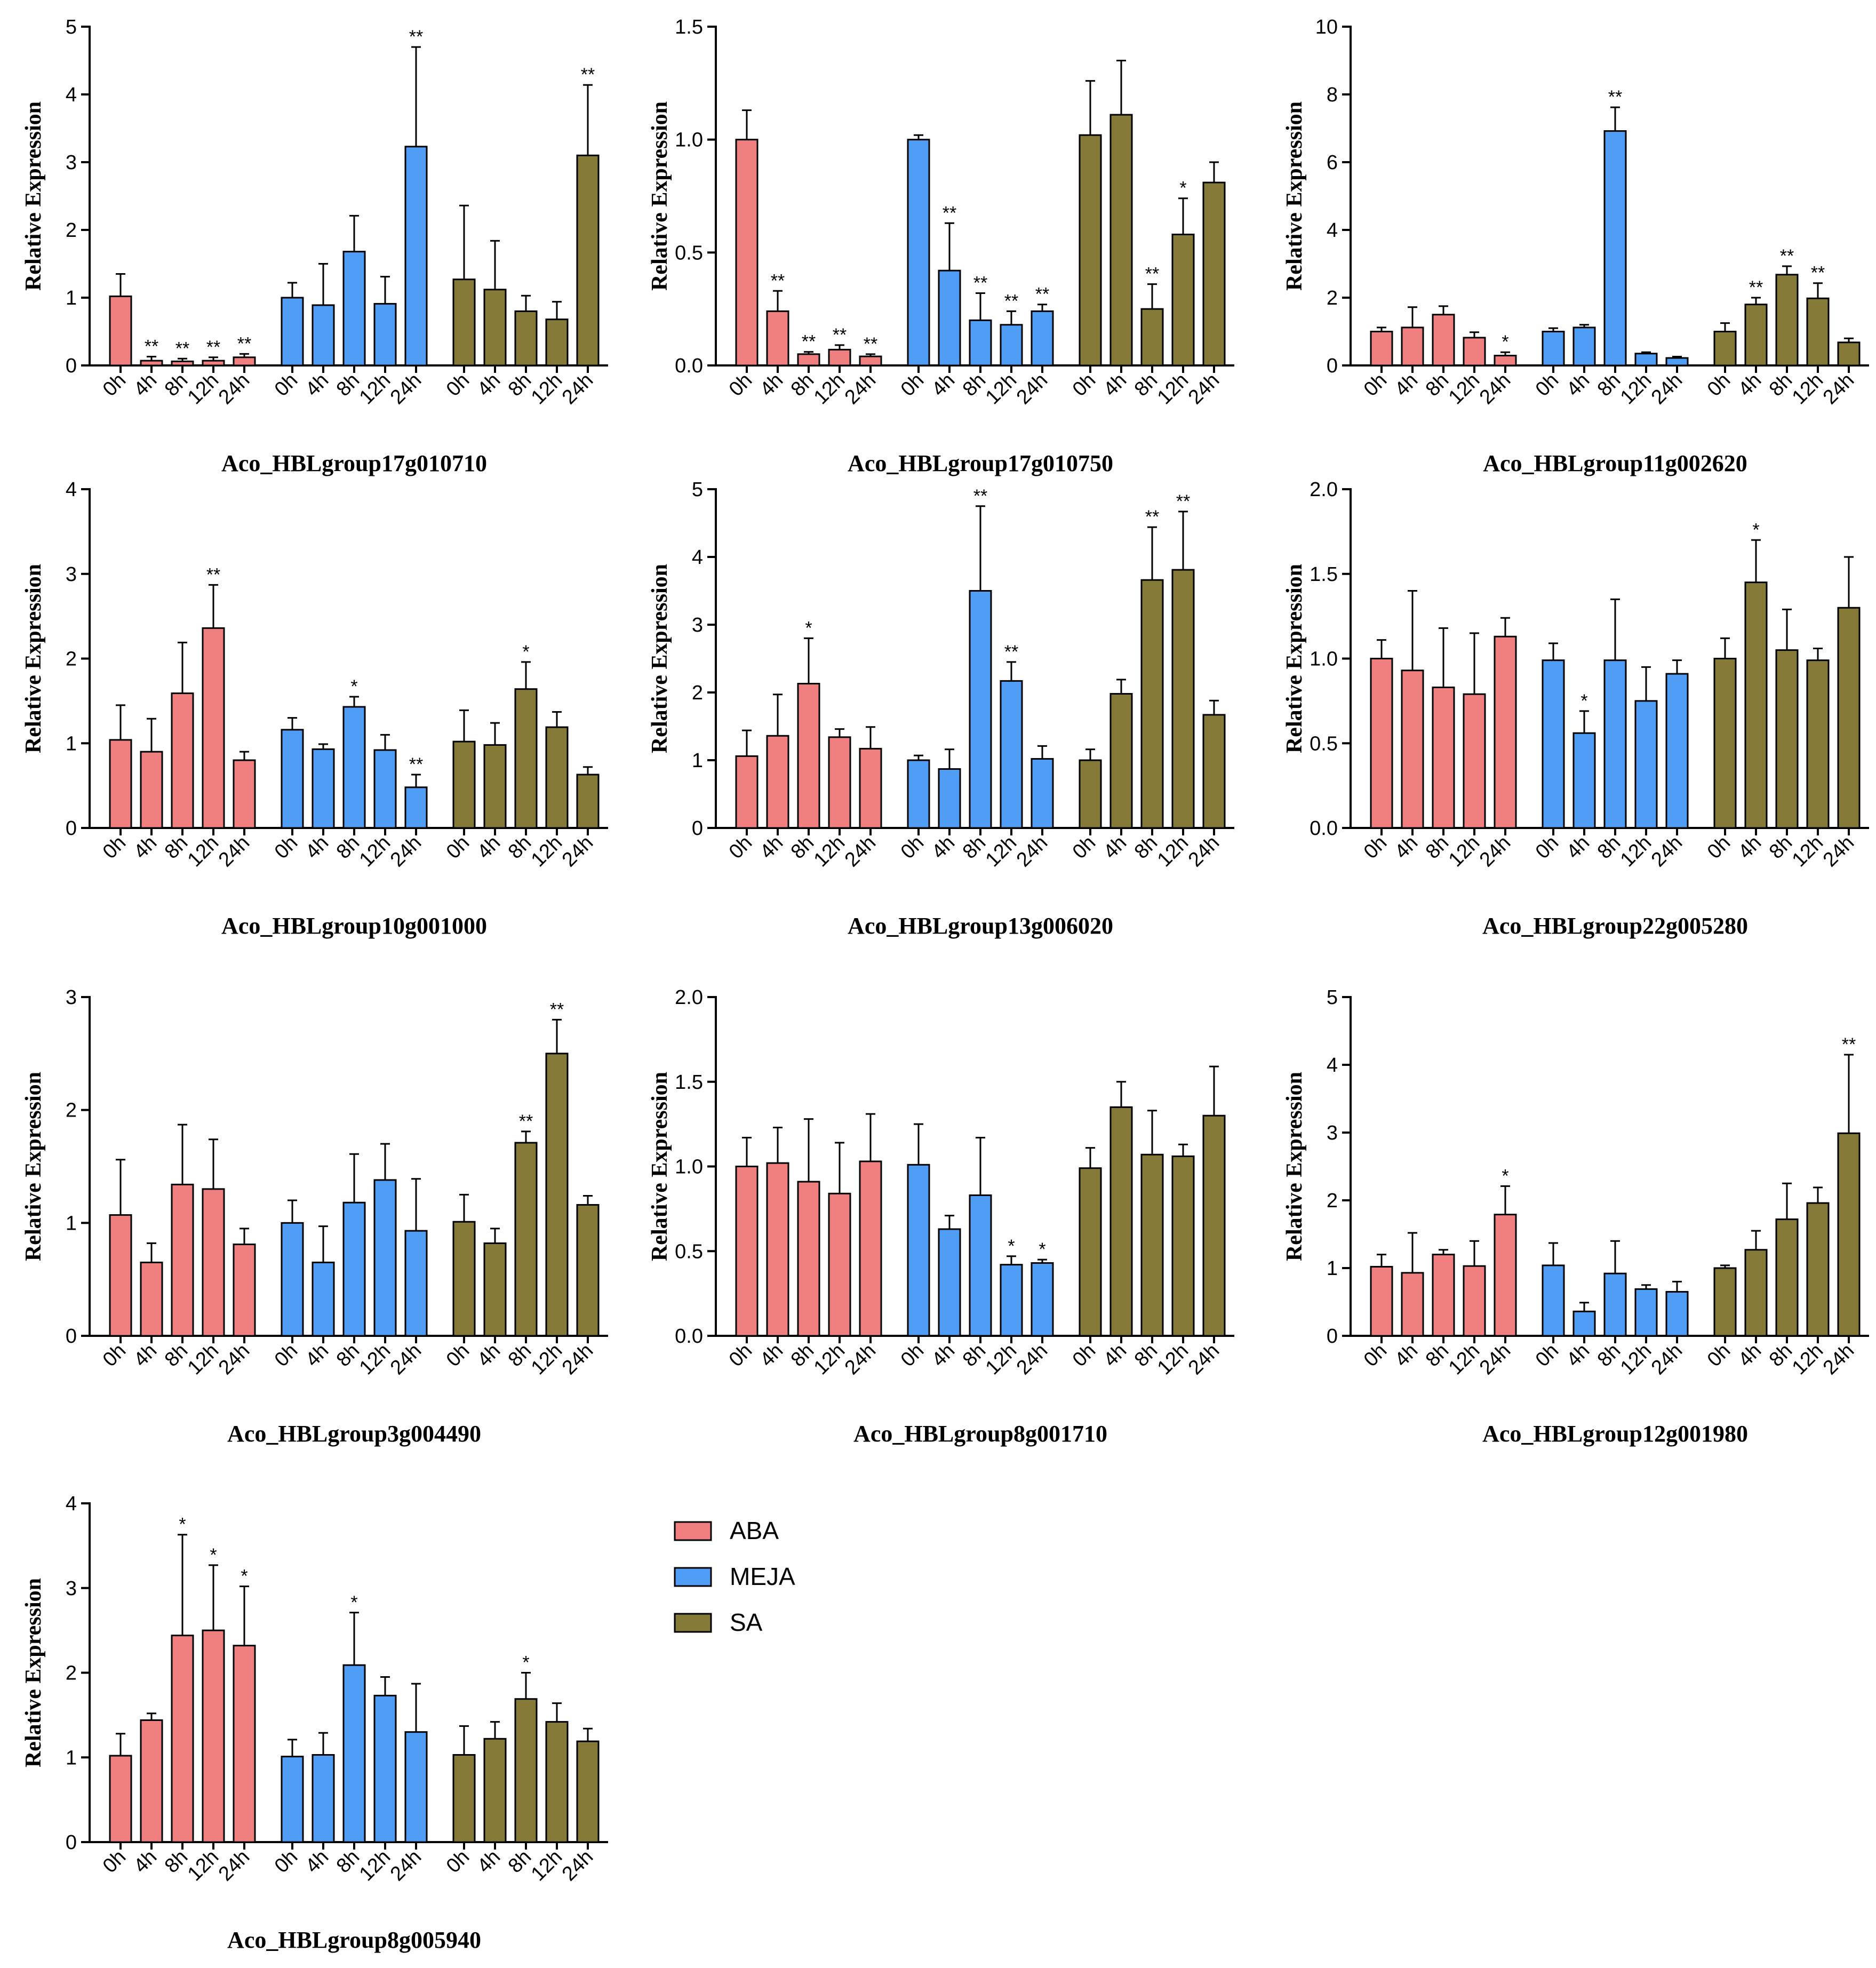 The height and width of the screenshot is (1968, 1876). I want to click on chart-title: Aco_HBLgroup17g010750, so click(980, 463).